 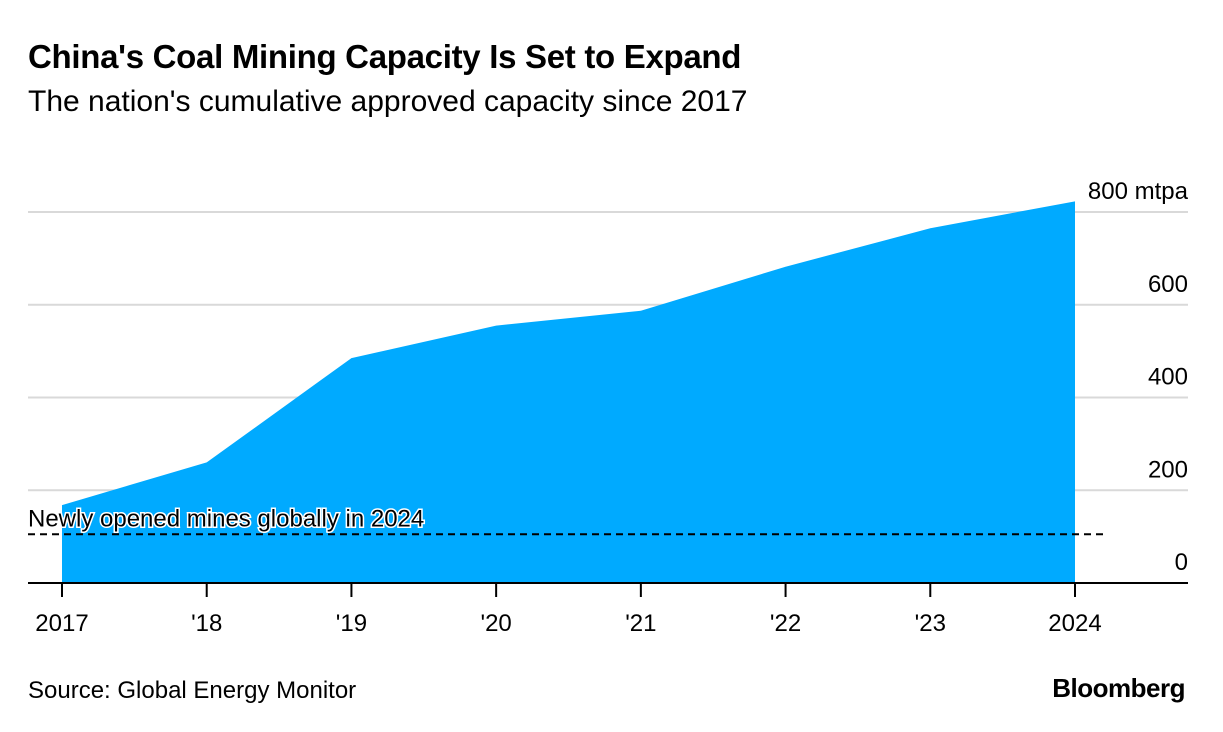 What do you see at coordinates (930, 623) in the screenshot?
I see `x-tick-label-'23: '23` at bounding box center [930, 623].